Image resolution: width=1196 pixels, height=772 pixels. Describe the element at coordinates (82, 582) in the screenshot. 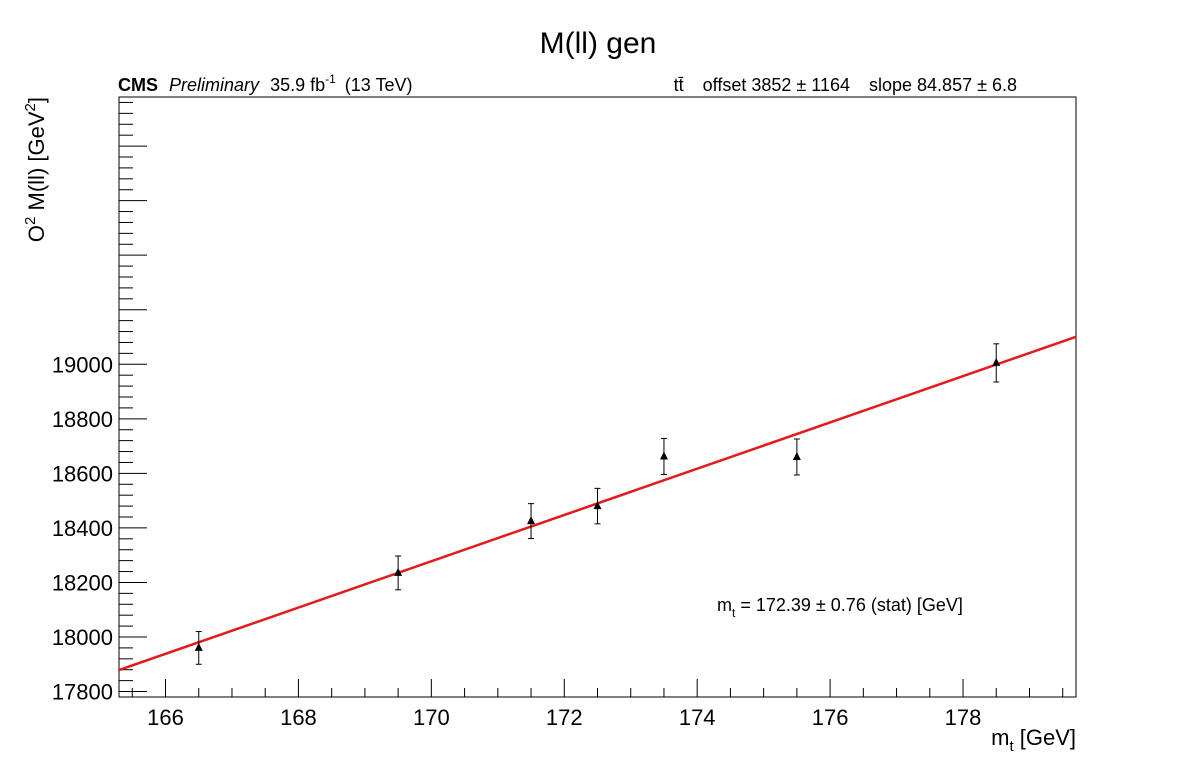

I see `y-tick-label: 18200` at that location.